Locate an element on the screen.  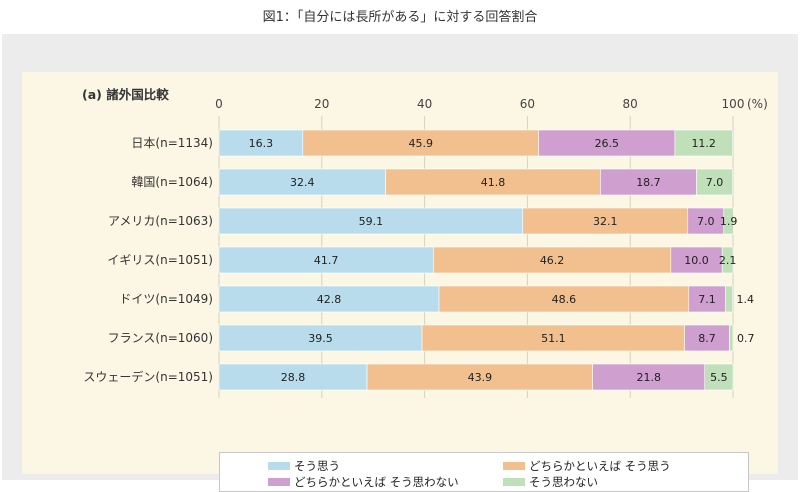
legend-label: そう思う is located at coordinates (317, 466).